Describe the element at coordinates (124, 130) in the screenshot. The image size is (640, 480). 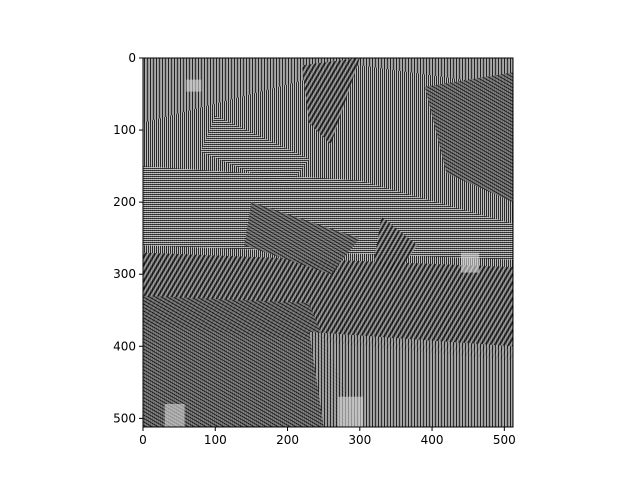
I see `y-tick-label: 100` at that location.